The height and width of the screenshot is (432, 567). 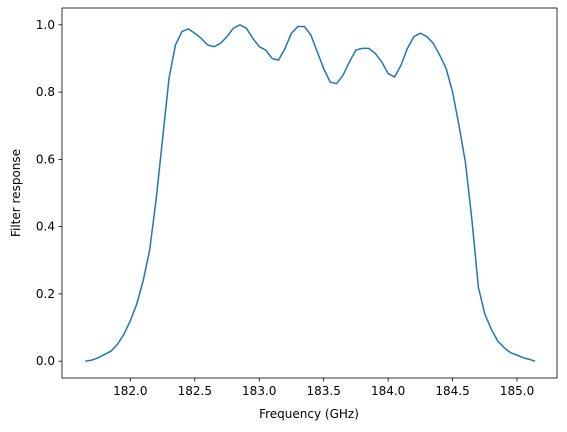 What do you see at coordinates (324, 391) in the screenshot?
I see `x-tick-label: 183.5` at bounding box center [324, 391].